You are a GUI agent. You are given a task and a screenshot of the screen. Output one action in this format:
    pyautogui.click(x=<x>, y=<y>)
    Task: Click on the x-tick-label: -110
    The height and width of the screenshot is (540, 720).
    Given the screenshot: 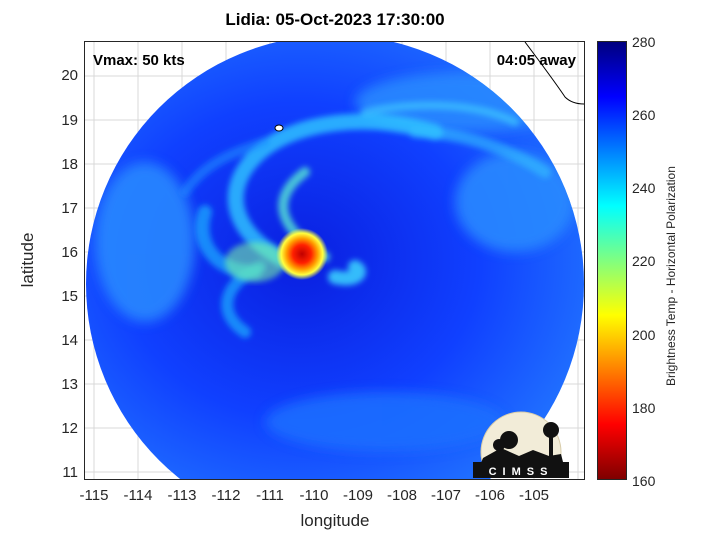 What is the action you would take?
    pyautogui.click(x=314, y=495)
    